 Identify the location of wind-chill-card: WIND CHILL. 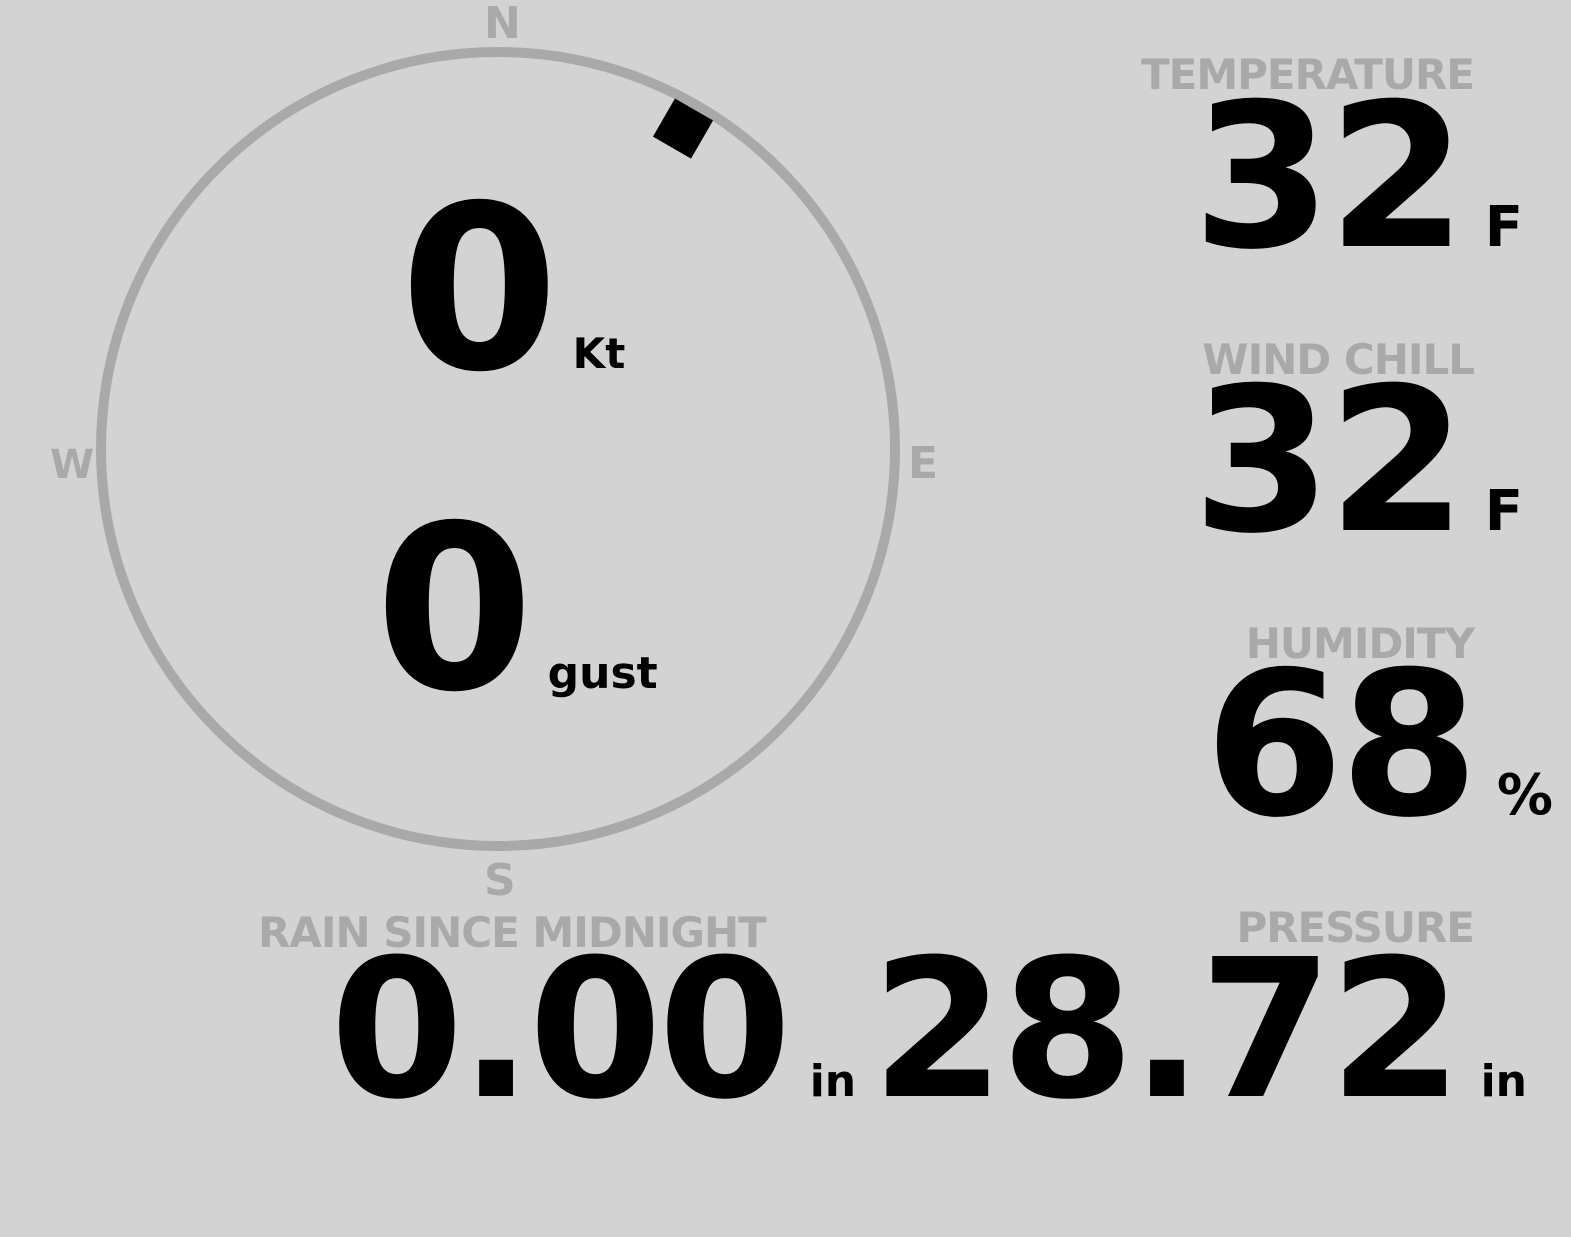
(1338, 359).